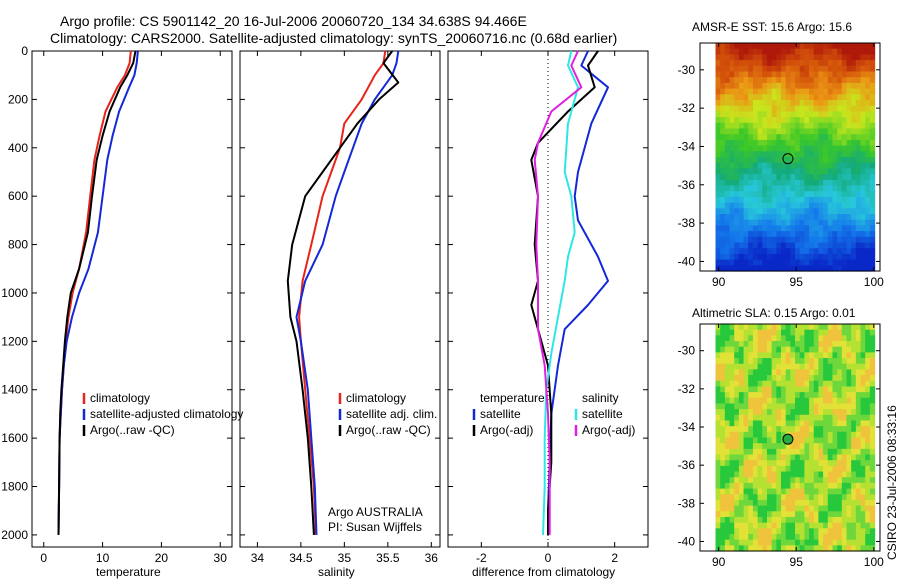  What do you see at coordinates (543, 572) in the screenshot?
I see `difference-xlabel: difference from climatology` at bounding box center [543, 572].